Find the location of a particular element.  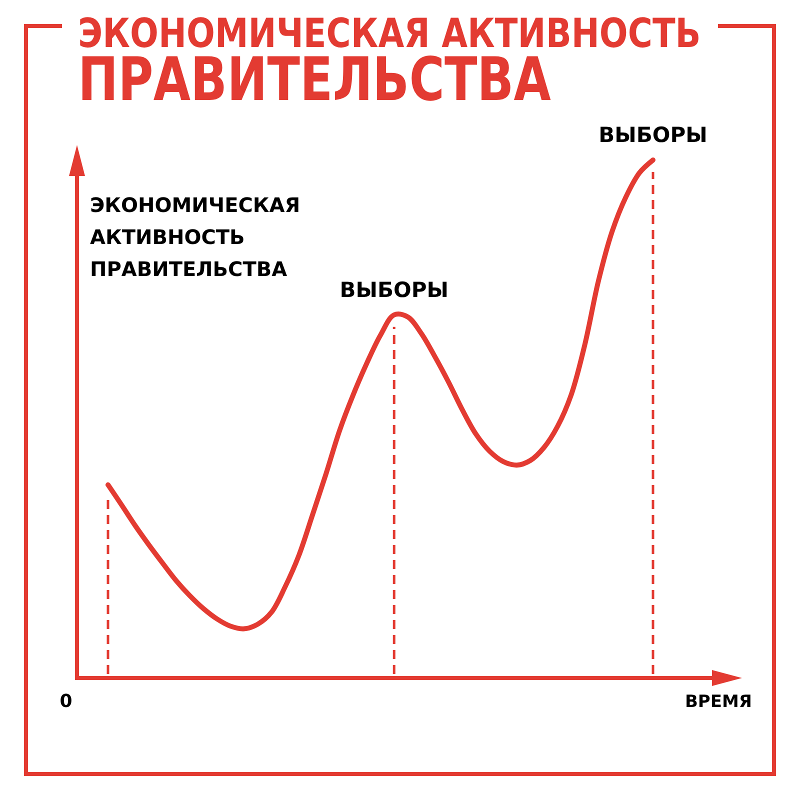

y-axis-title: ЭКОНОМИЧЕСКАЯ АКТИВНОСТЬ ПРАВИТЕЛЬСТВА is located at coordinates (195, 237).